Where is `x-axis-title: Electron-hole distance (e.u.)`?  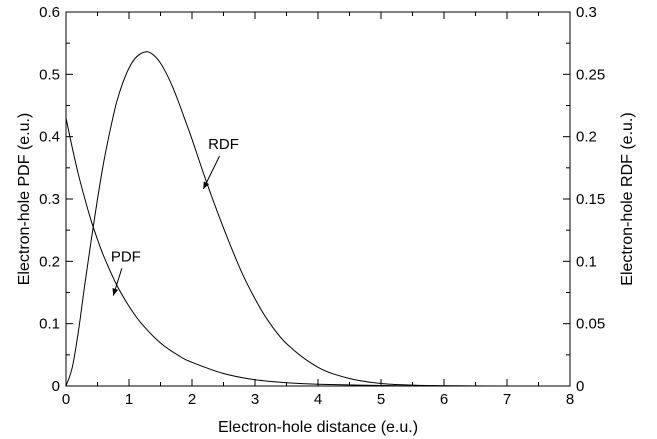
x-axis-title: Electron-hole distance (e.u.) is located at coordinates (318, 427).